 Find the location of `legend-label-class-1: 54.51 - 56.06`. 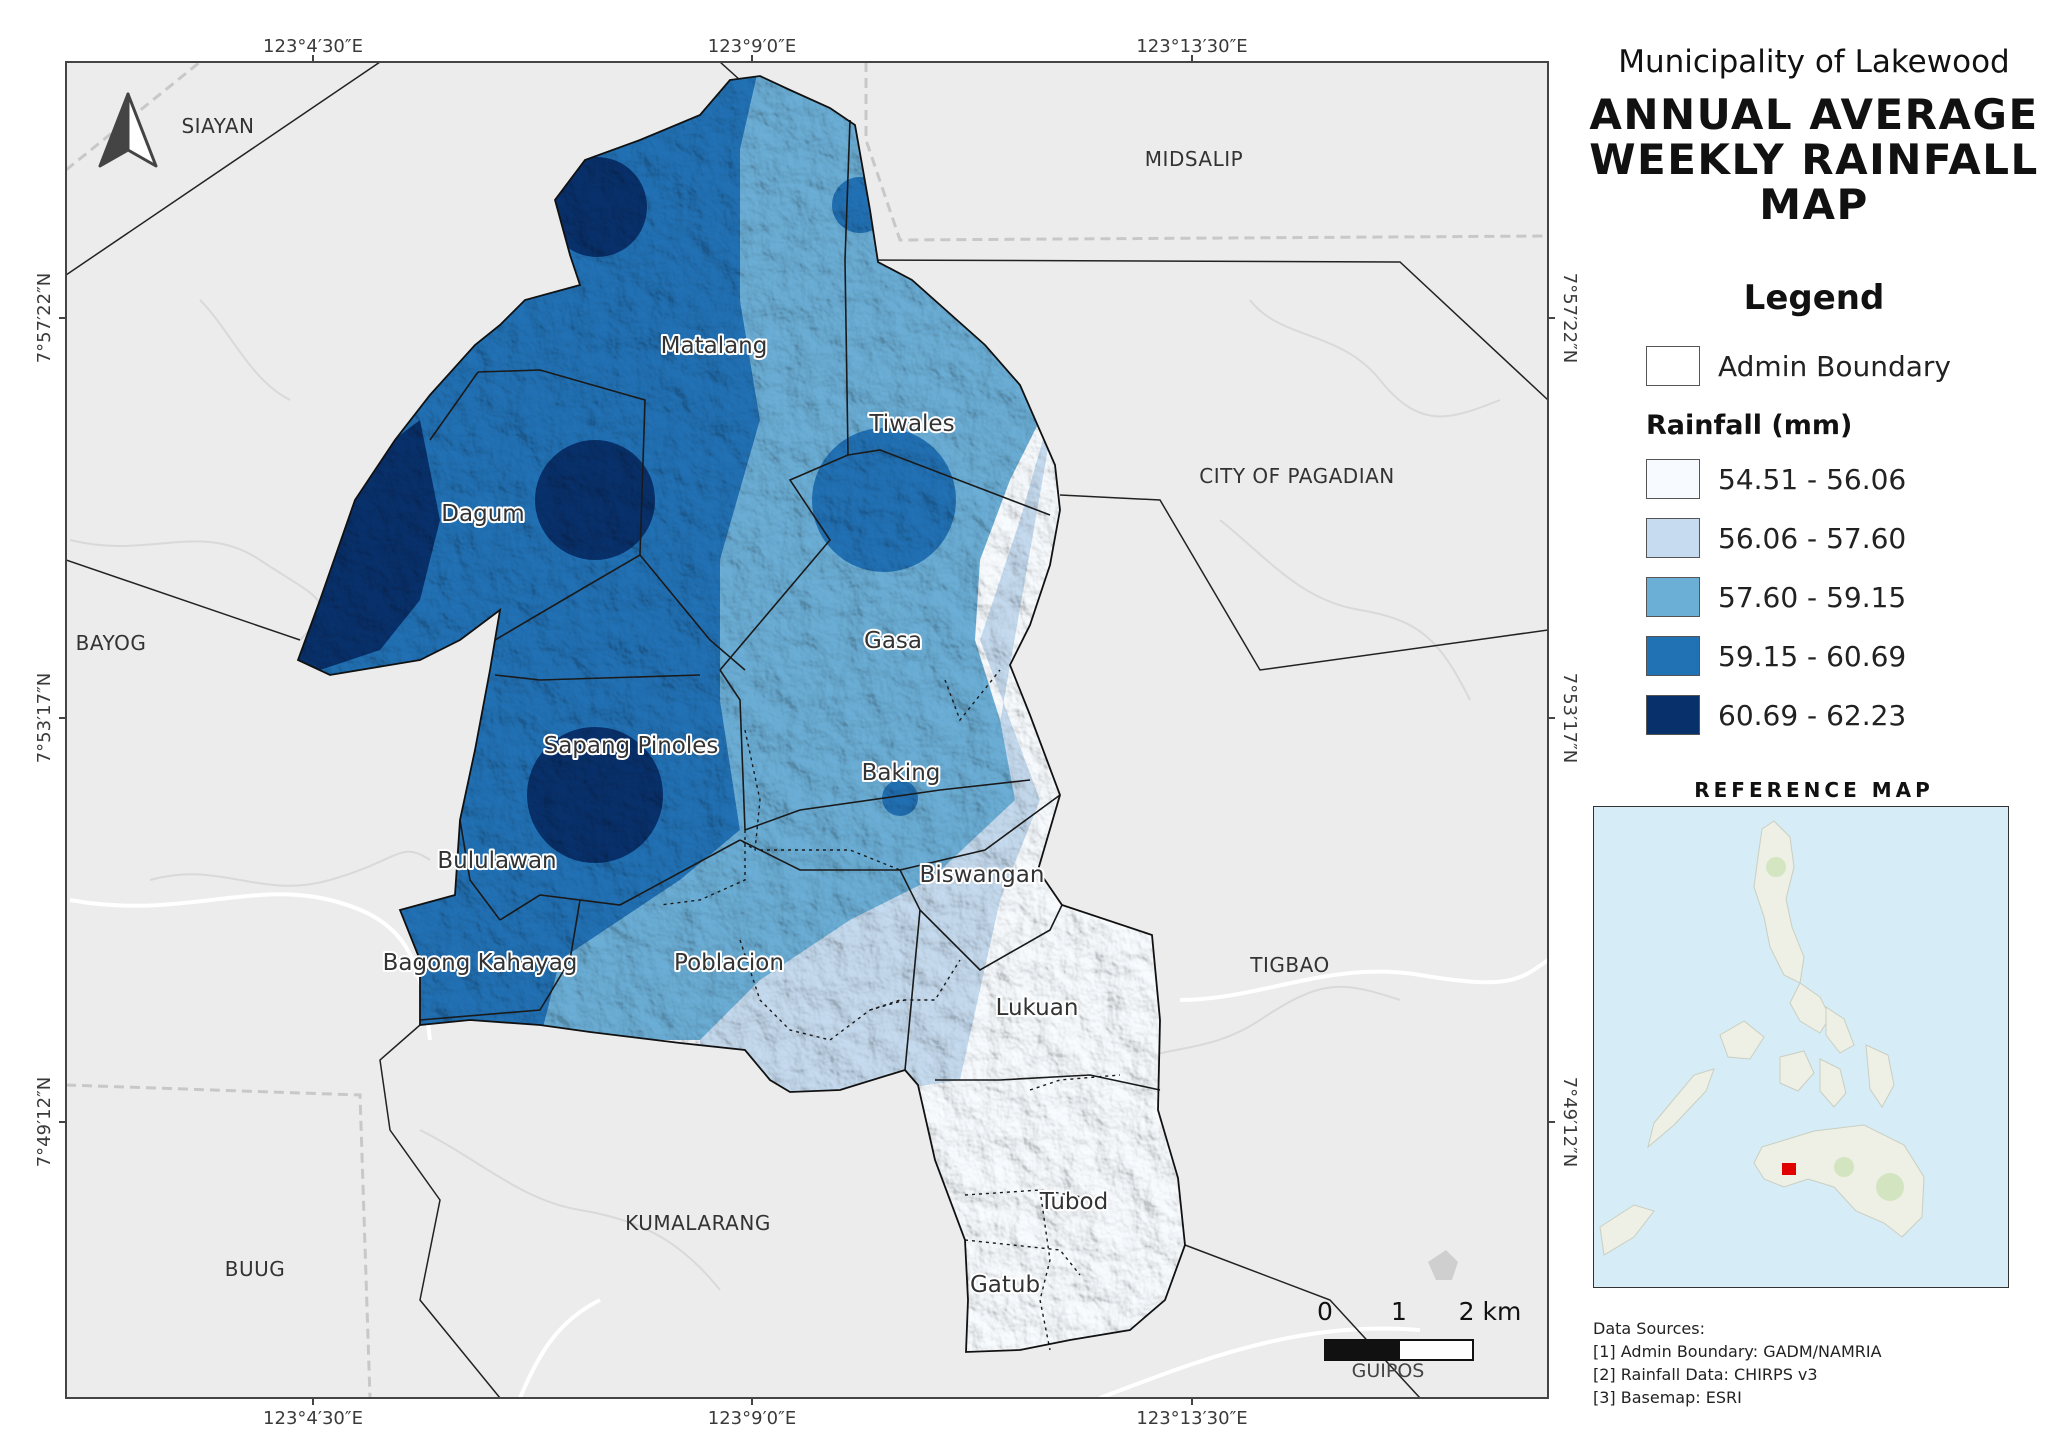

legend-label-class-1: 54.51 - 56.06 is located at coordinates (1812, 479).